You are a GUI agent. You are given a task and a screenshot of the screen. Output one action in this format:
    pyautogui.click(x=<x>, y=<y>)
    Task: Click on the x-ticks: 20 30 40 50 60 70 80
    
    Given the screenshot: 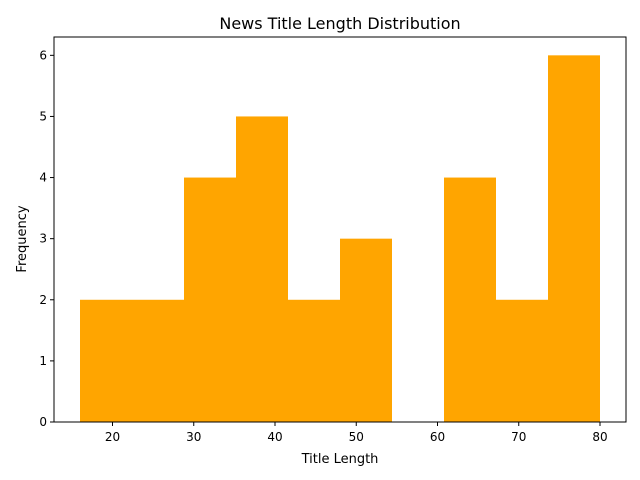 What is the action you would take?
    pyautogui.click(x=356, y=433)
    